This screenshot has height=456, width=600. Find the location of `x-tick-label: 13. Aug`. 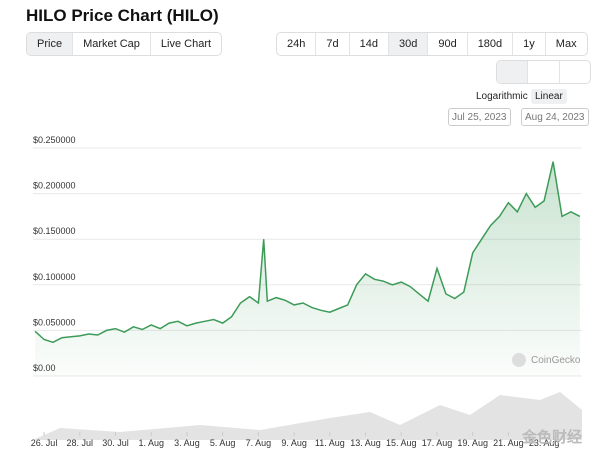

x-tick-label: 13. Aug is located at coordinates (365, 443).